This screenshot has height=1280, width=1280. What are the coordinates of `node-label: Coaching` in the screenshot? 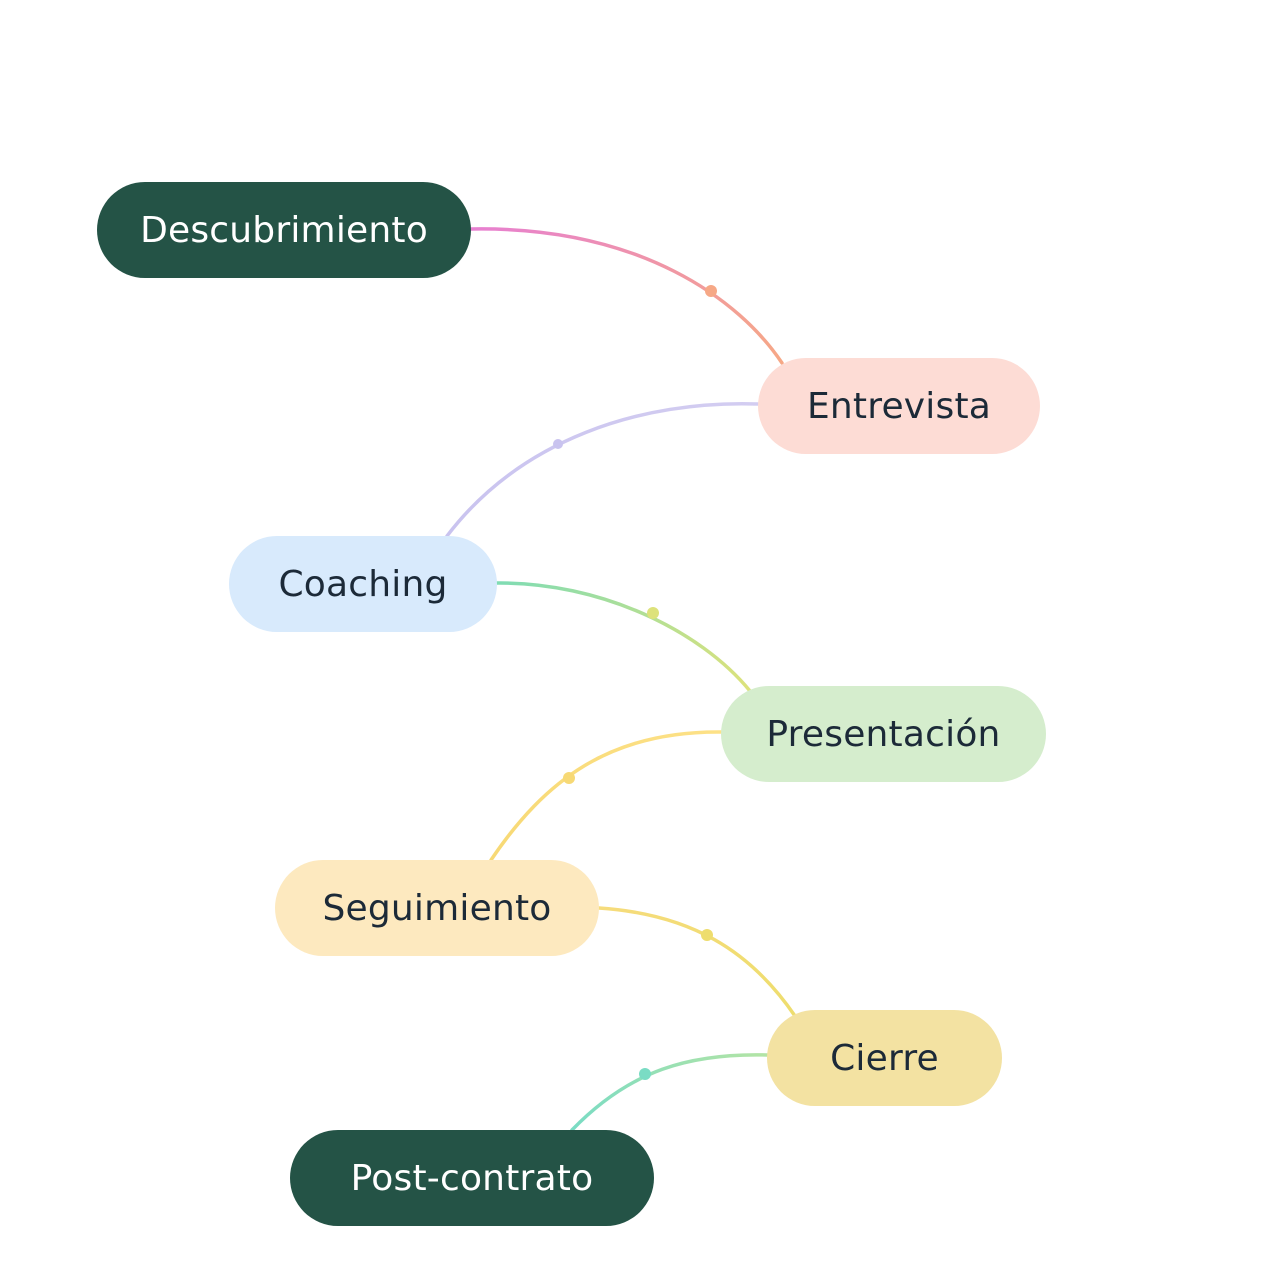 It's located at (363, 584).